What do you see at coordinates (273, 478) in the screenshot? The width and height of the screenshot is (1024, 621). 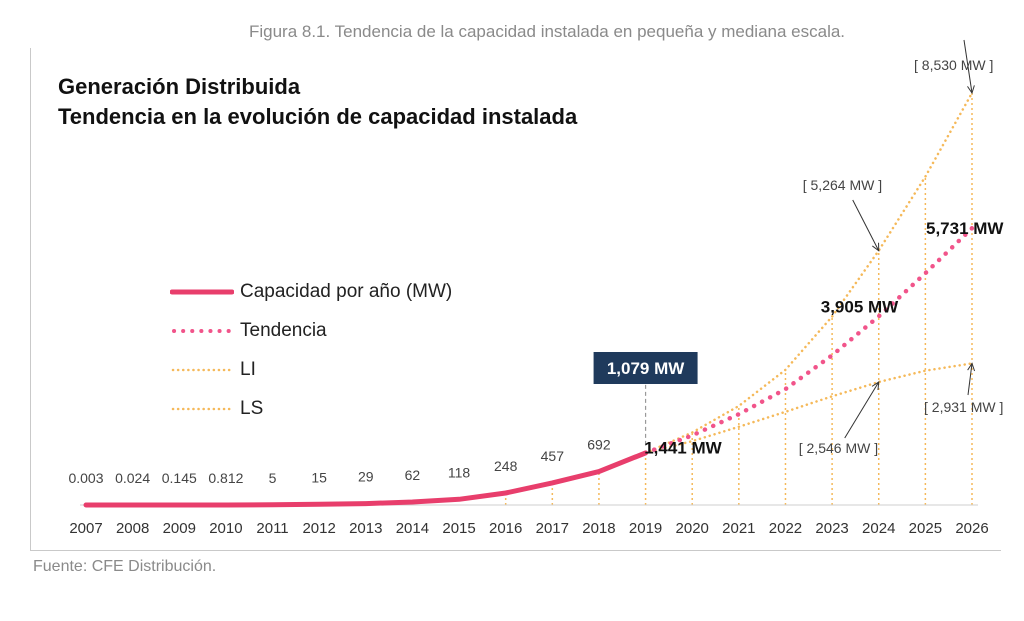 I see `data-label-2011: 5` at bounding box center [273, 478].